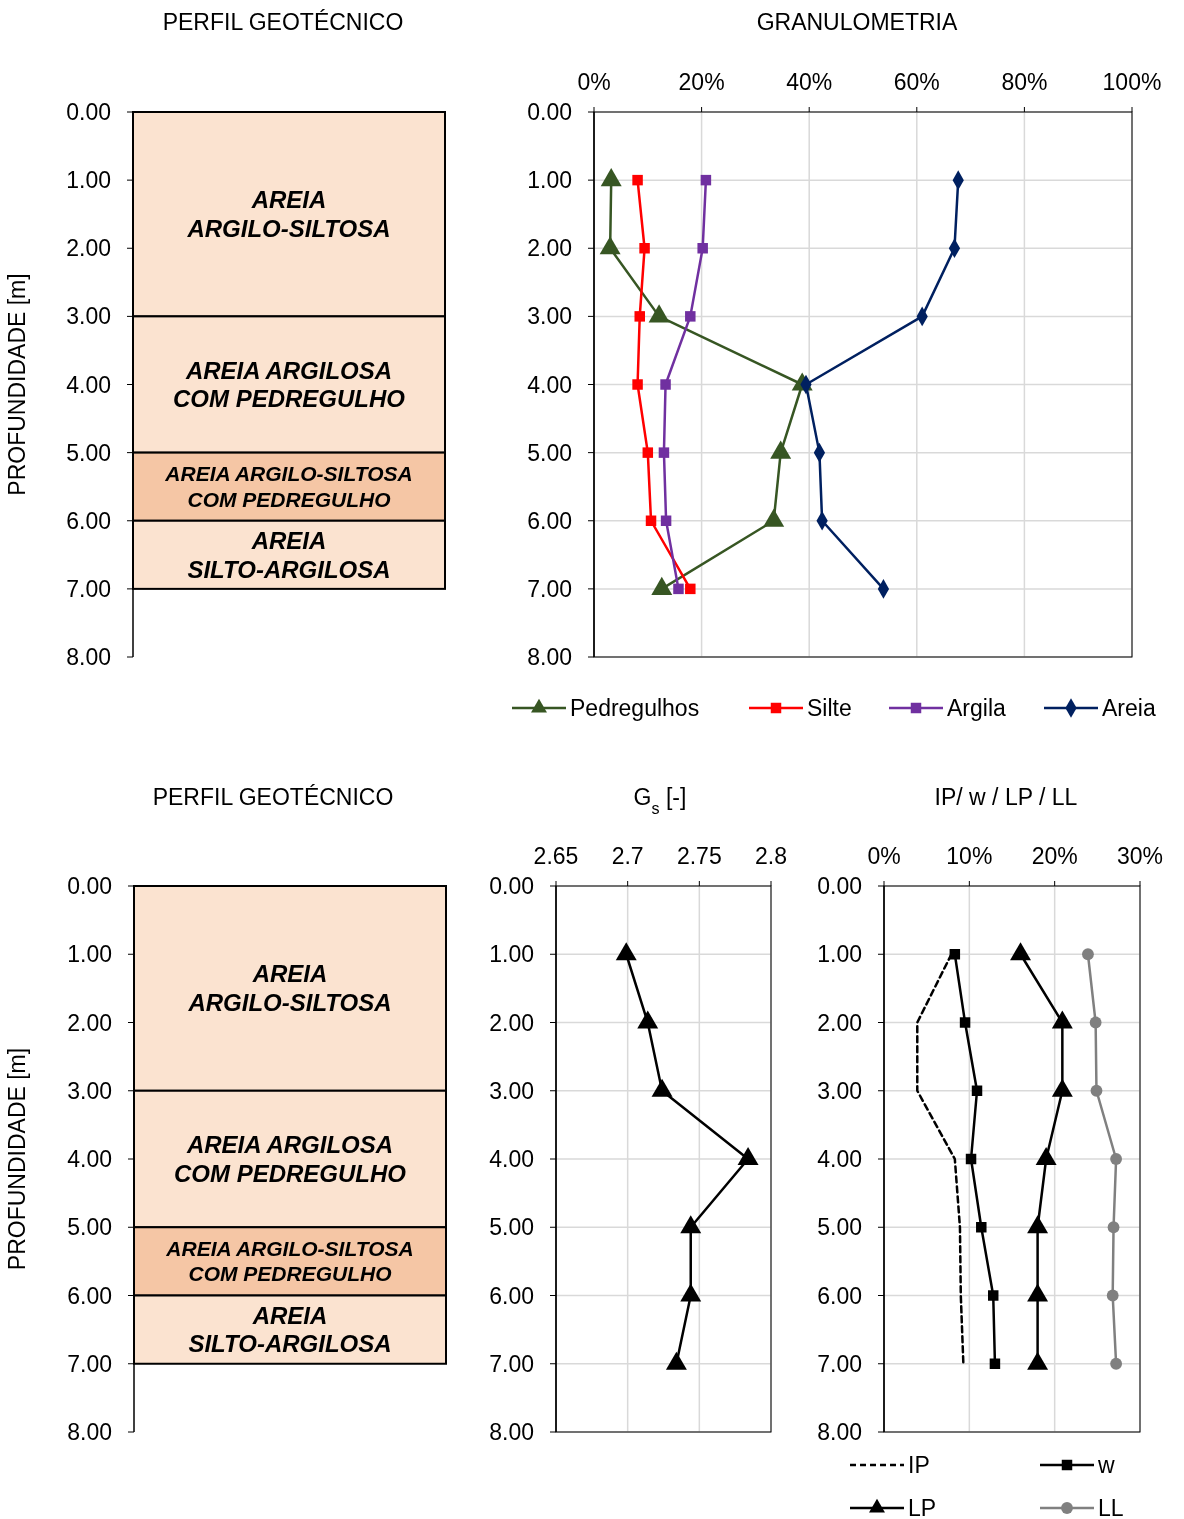  Describe the element at coordinates (1106, 1465) in the screenshot. I see `legend-label: w` at that location.